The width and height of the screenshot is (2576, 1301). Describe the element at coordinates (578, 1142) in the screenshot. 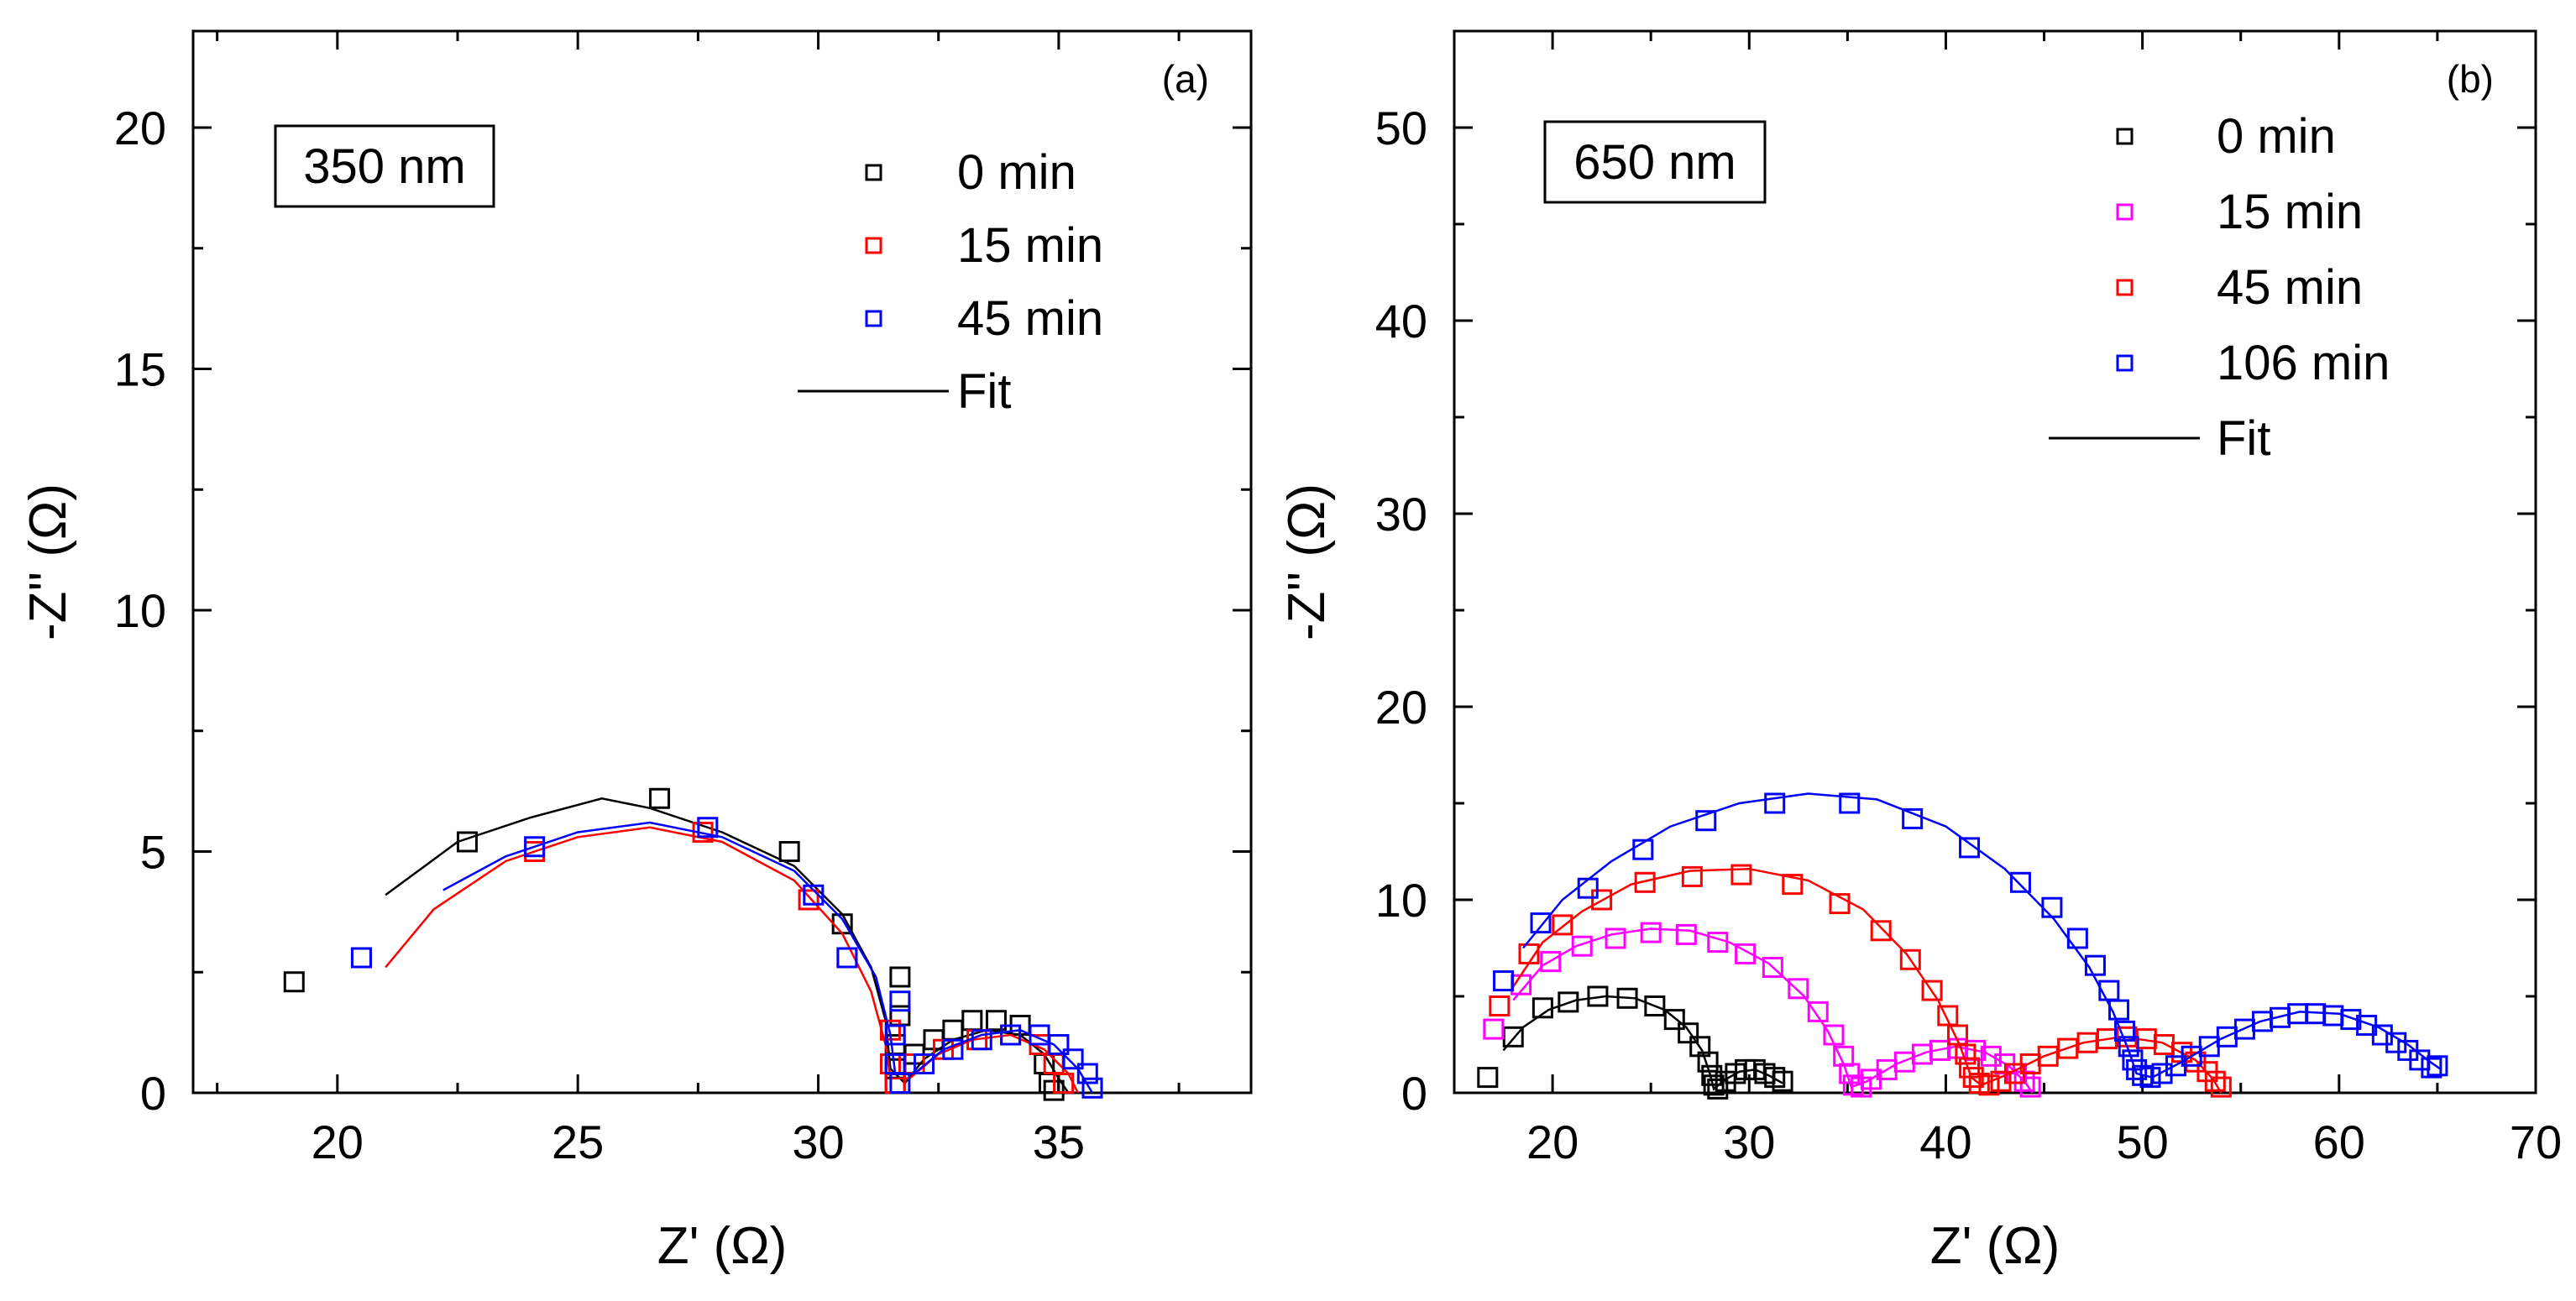

I see `x-tick-label: 25` at that location.